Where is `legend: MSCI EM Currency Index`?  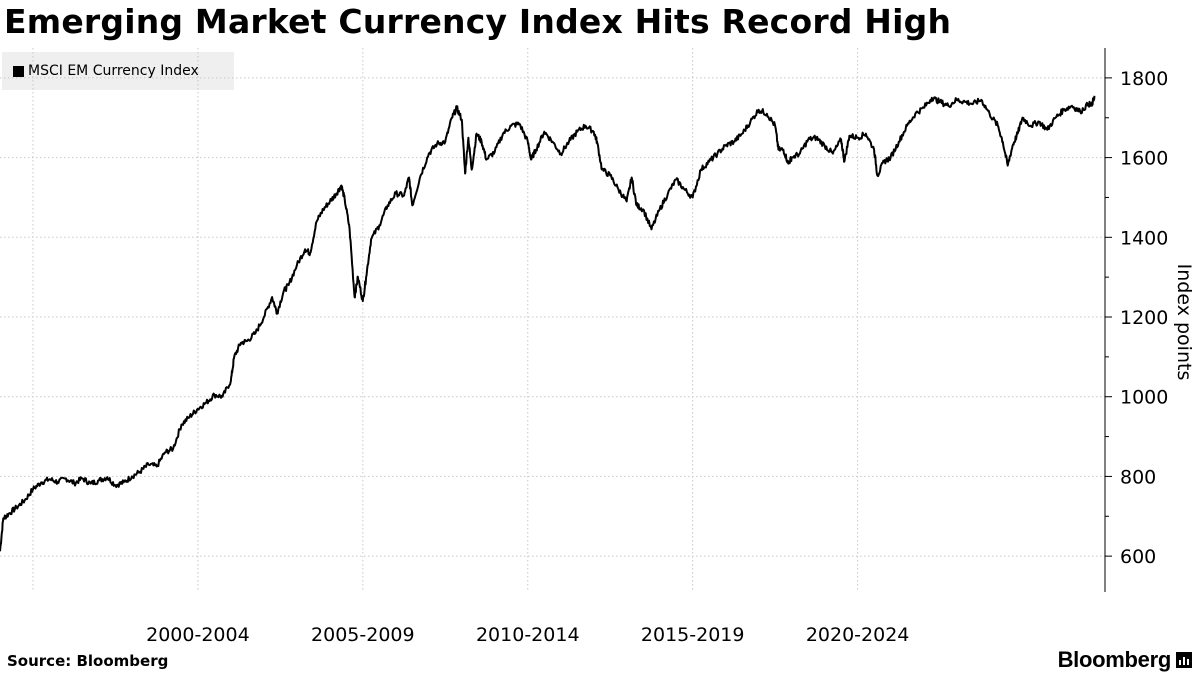 legend: MSCI EM Currency Index is located at coordinates (118, 71).